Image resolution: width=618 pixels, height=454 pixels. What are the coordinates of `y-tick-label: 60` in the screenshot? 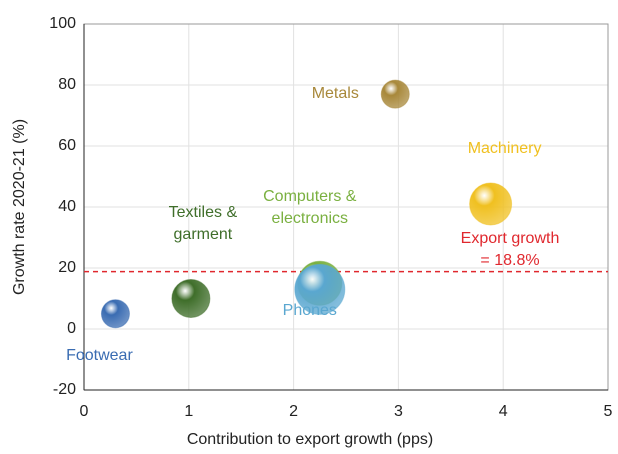 It's located at (67, 145).